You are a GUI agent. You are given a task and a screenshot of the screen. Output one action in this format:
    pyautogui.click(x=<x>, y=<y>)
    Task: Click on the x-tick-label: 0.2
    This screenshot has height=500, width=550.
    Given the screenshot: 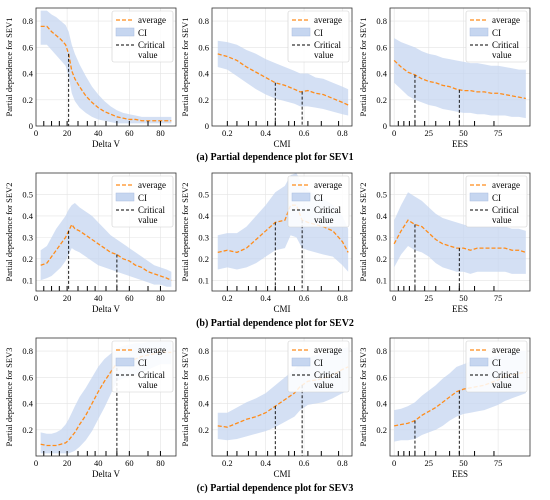 What is the action you would take?
    pyautogui.click(x=227, y=298)
    